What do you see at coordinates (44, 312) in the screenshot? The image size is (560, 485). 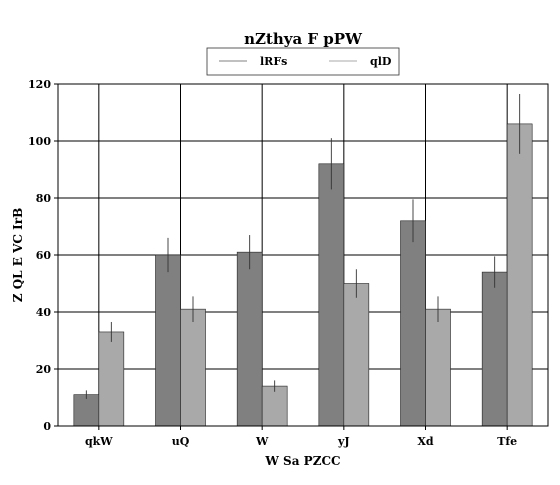 I see `y-tick-label: 40` at bounding box center [44, 312].